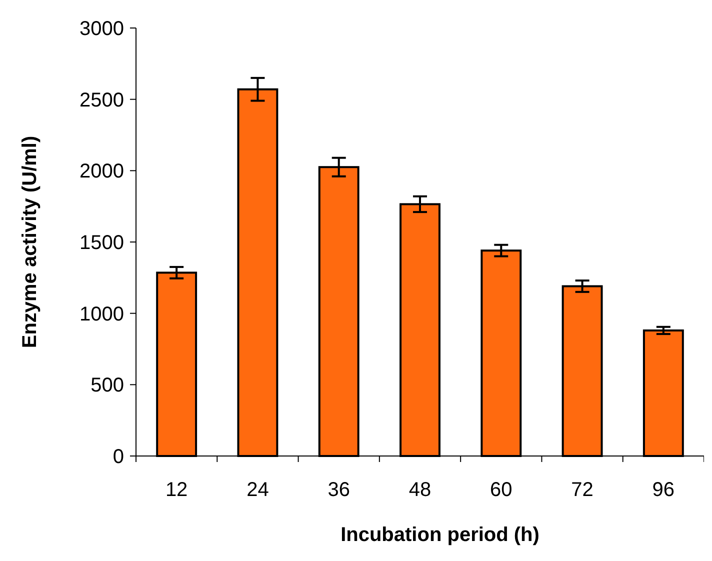  Describe the element at coordinates (440, 535) in the screenshot. I see `x-axis-title: Incubation period (h)` at that location.